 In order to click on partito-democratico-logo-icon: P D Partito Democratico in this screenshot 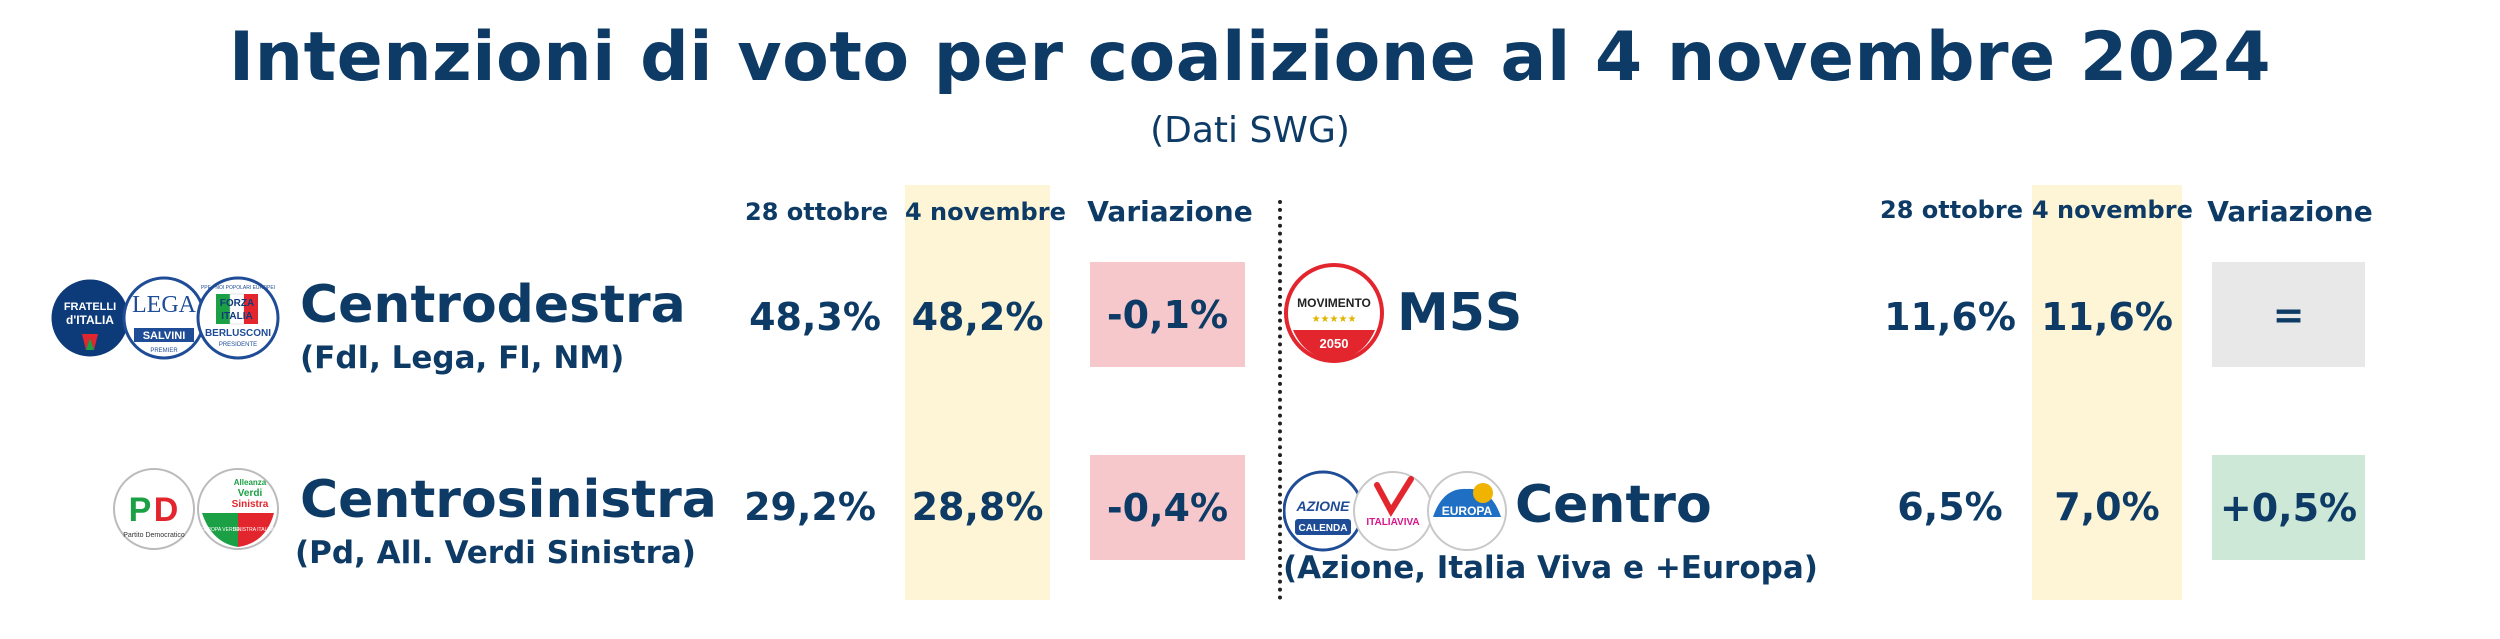, I will do `click(154, 509)`.